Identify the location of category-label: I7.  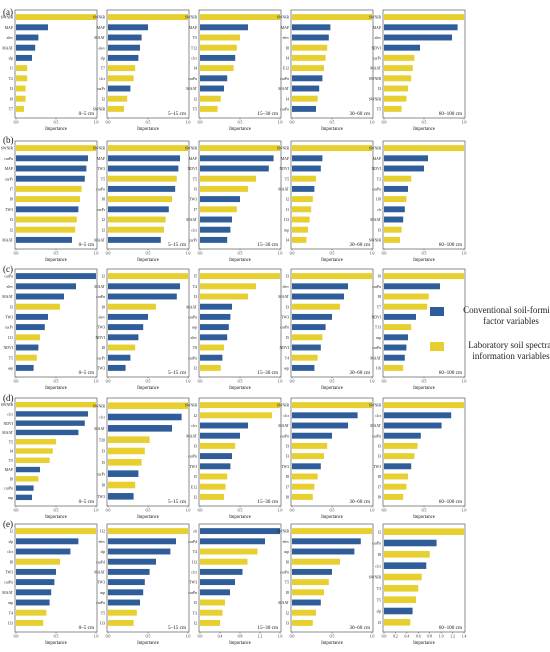
(379, 487).